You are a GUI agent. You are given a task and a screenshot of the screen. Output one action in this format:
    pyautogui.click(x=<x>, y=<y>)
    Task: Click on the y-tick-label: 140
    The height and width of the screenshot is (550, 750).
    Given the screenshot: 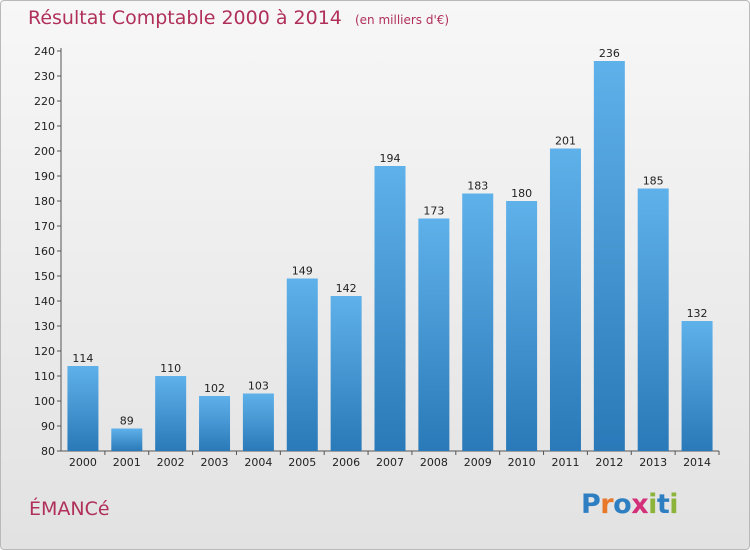 What is the action you would take?
    pyautogui.click(x=44, y=301)
    